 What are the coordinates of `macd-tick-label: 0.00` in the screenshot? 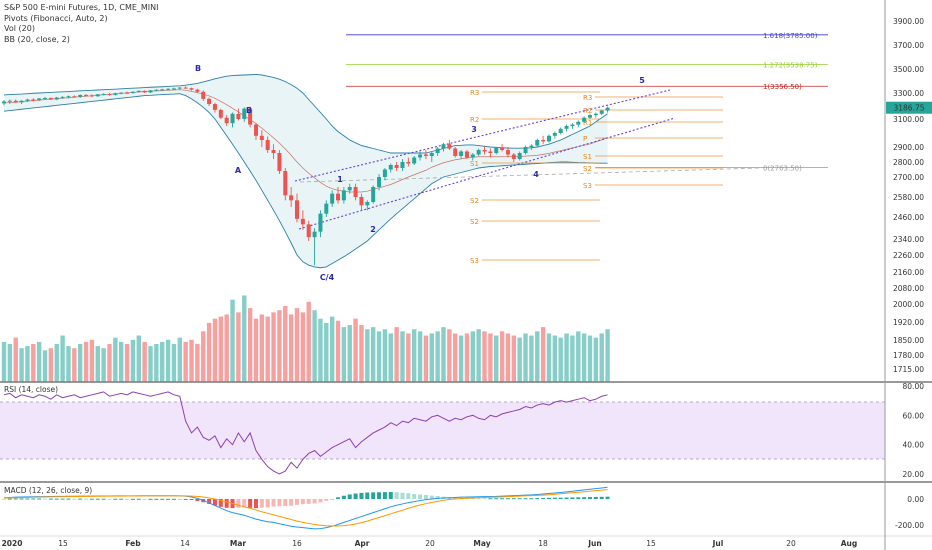 It's located at (915, 499).